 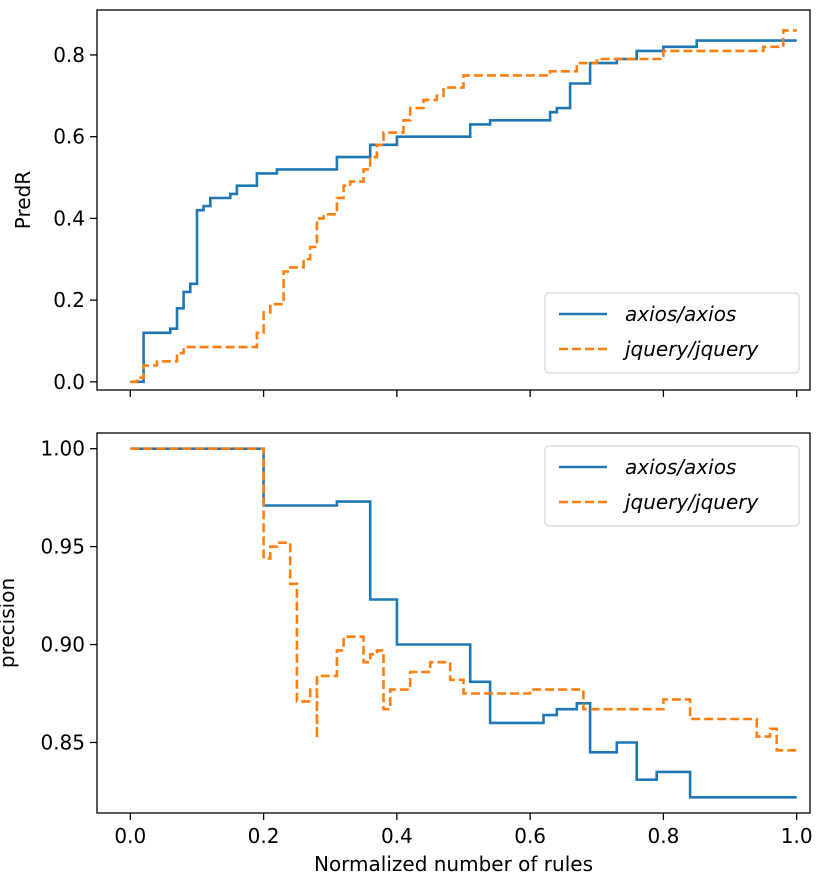 I want to click on x-tick-label: 0.4, so click(x=397, y=836).